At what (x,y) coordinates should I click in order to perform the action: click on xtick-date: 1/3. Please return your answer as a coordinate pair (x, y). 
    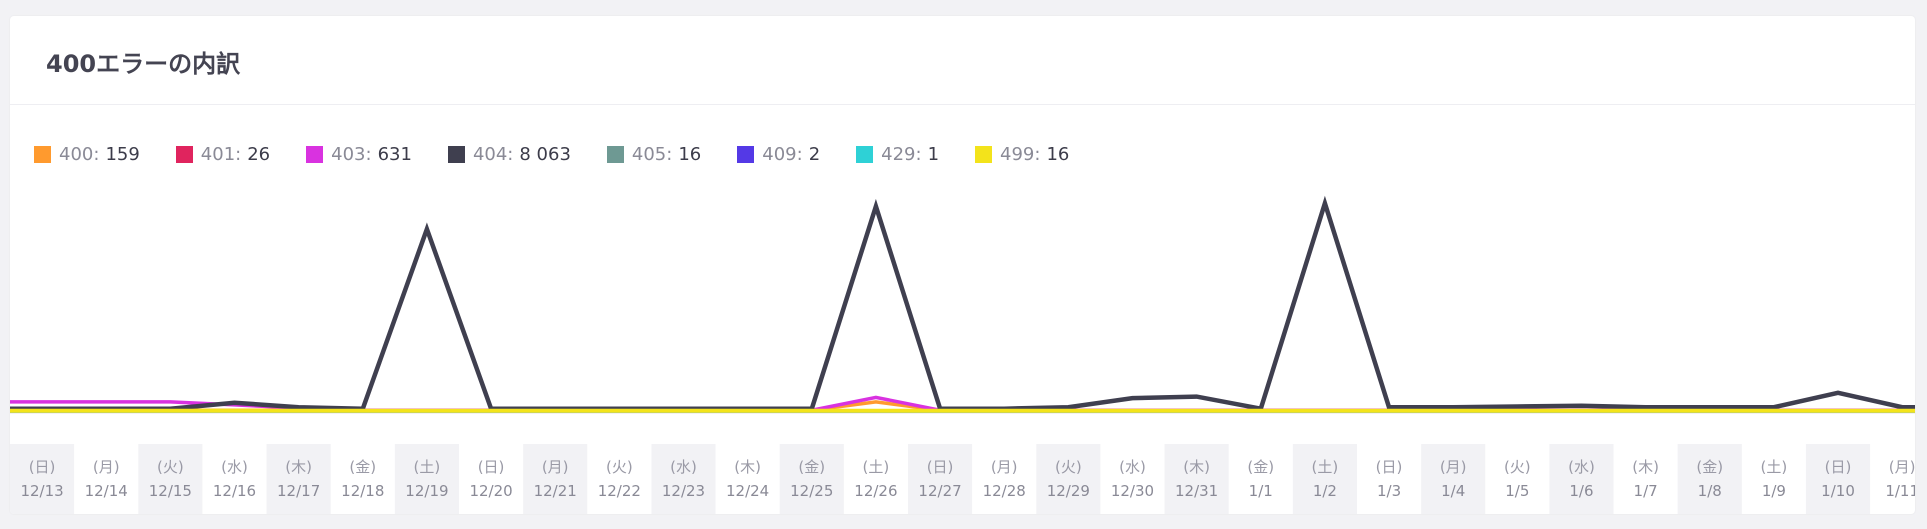
    Looking at the image, I should click on (1389, 491).